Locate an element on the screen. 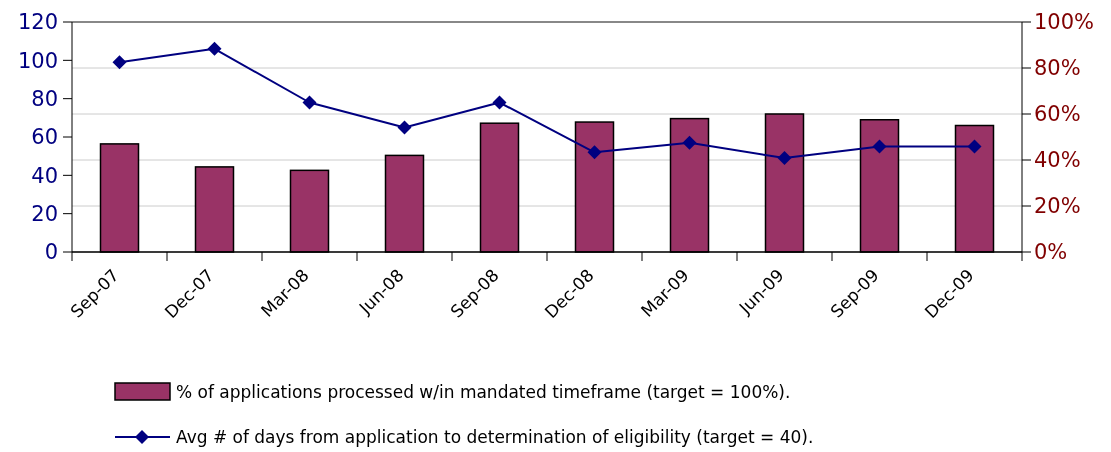 This screenshot has height=452, width=1111. y-tick-label: 120 is located at coordinates (37, 22).